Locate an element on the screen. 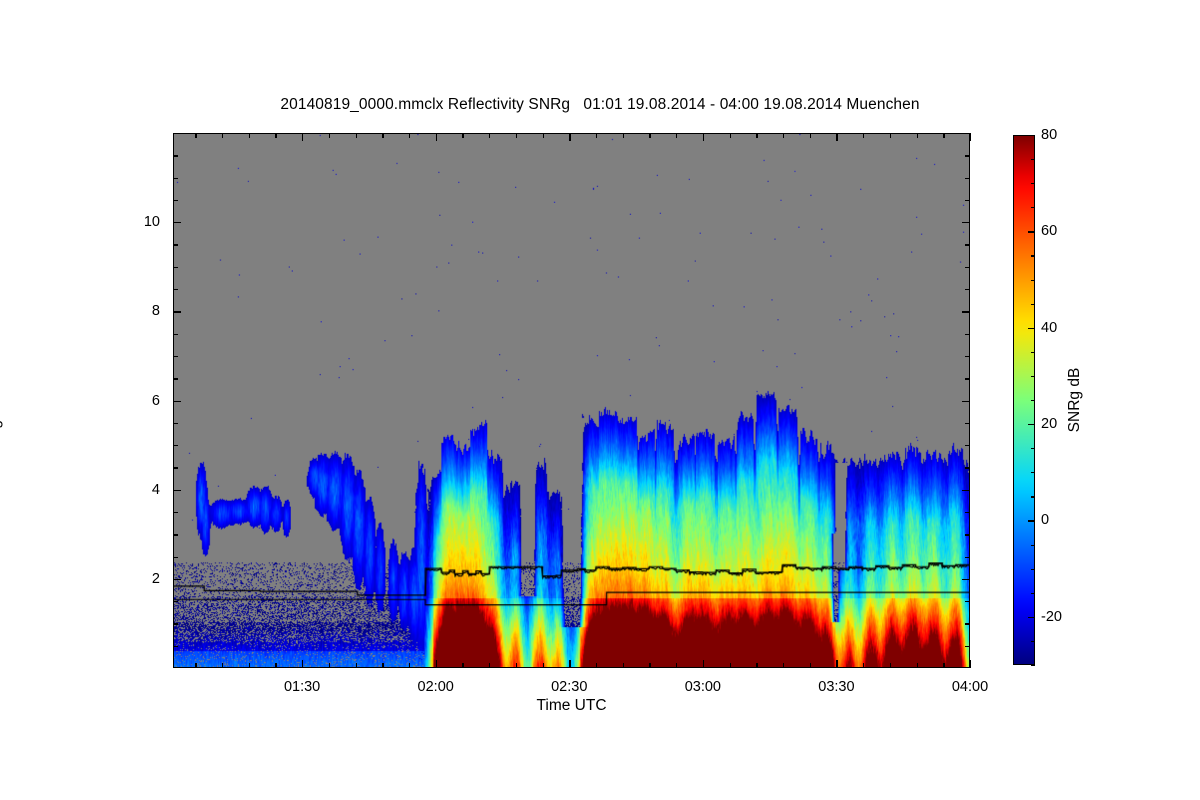  colorbar-gradient is located at coordinates (1024, 400).